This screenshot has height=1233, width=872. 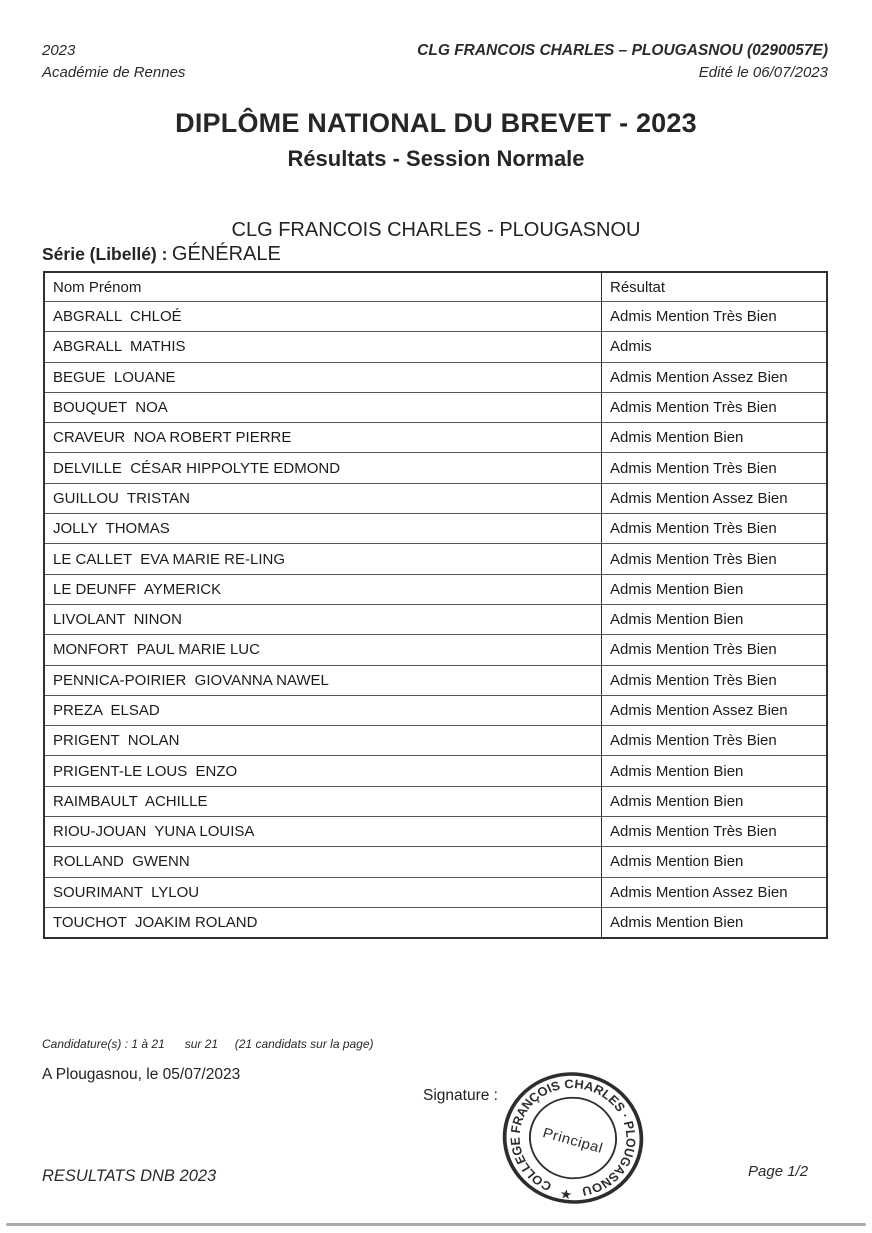 I want to click on student-name-cell: RAIMBAULT ACHILLE, so click(x=130, y=801).